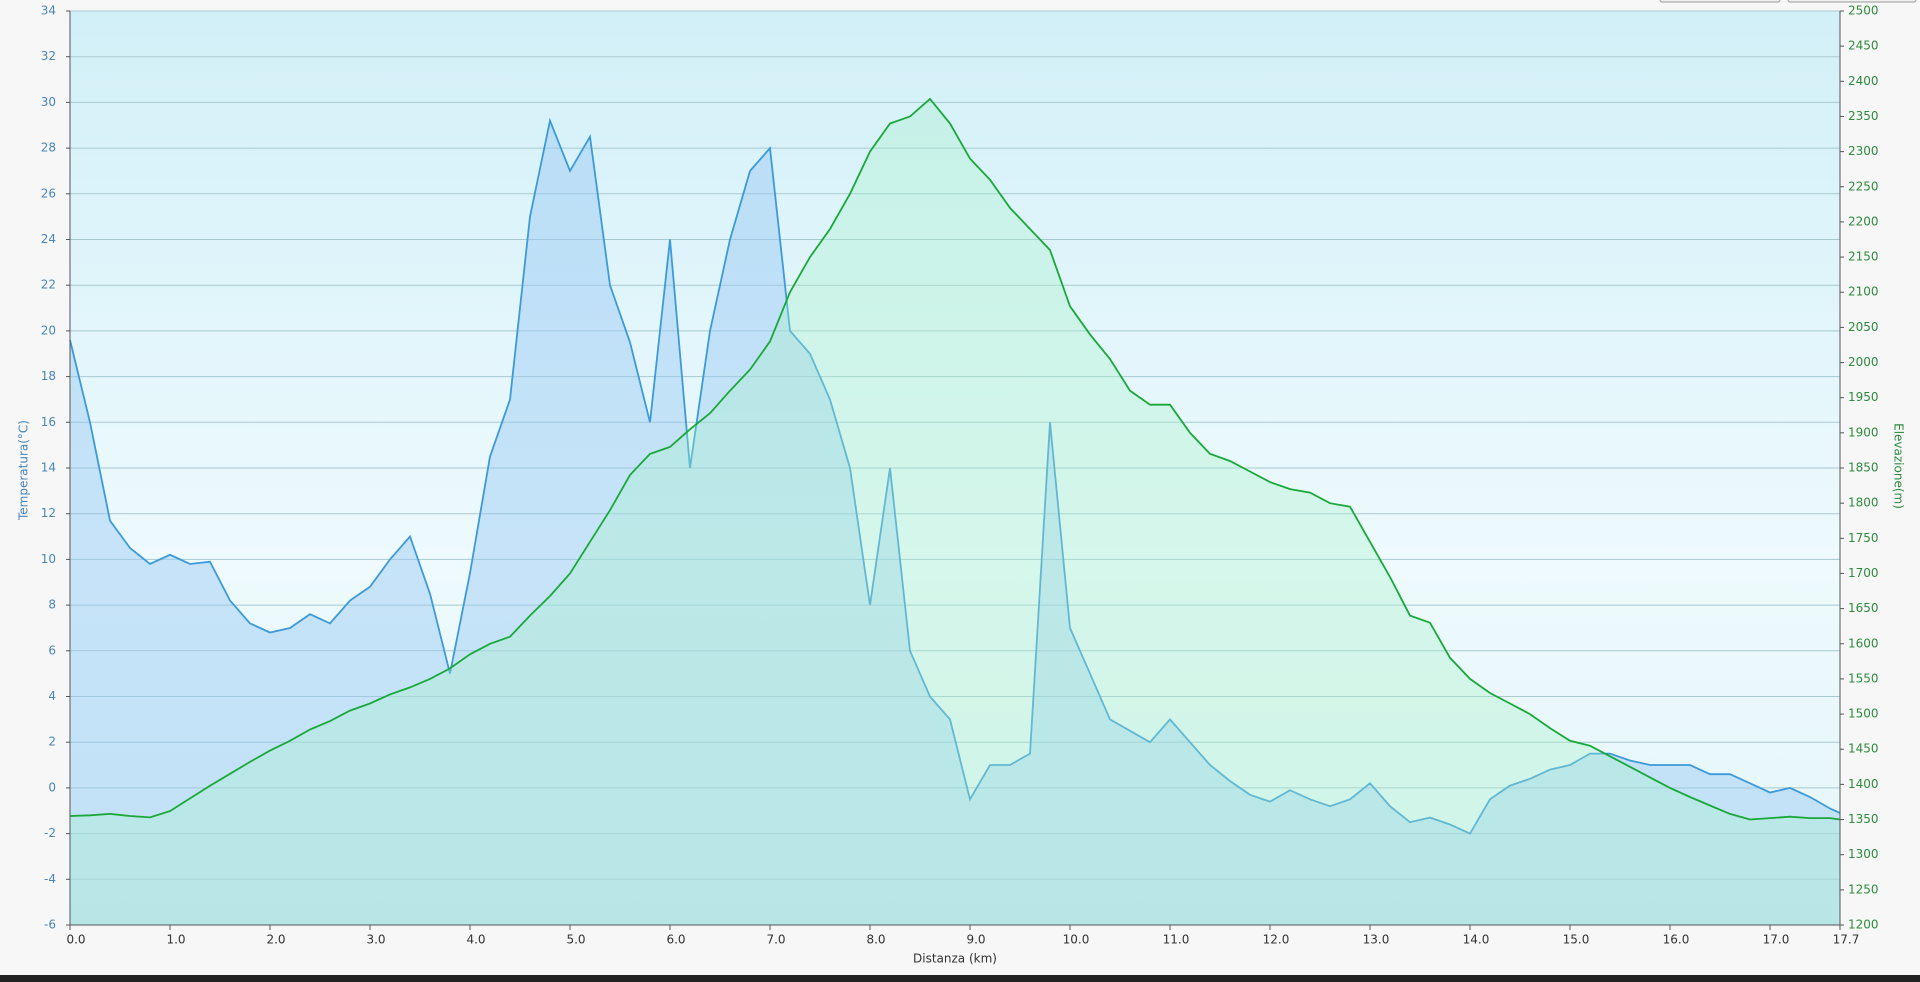 The image size is (1920, 982). I want to click on y-tick-label: 22, so click(48, 285).